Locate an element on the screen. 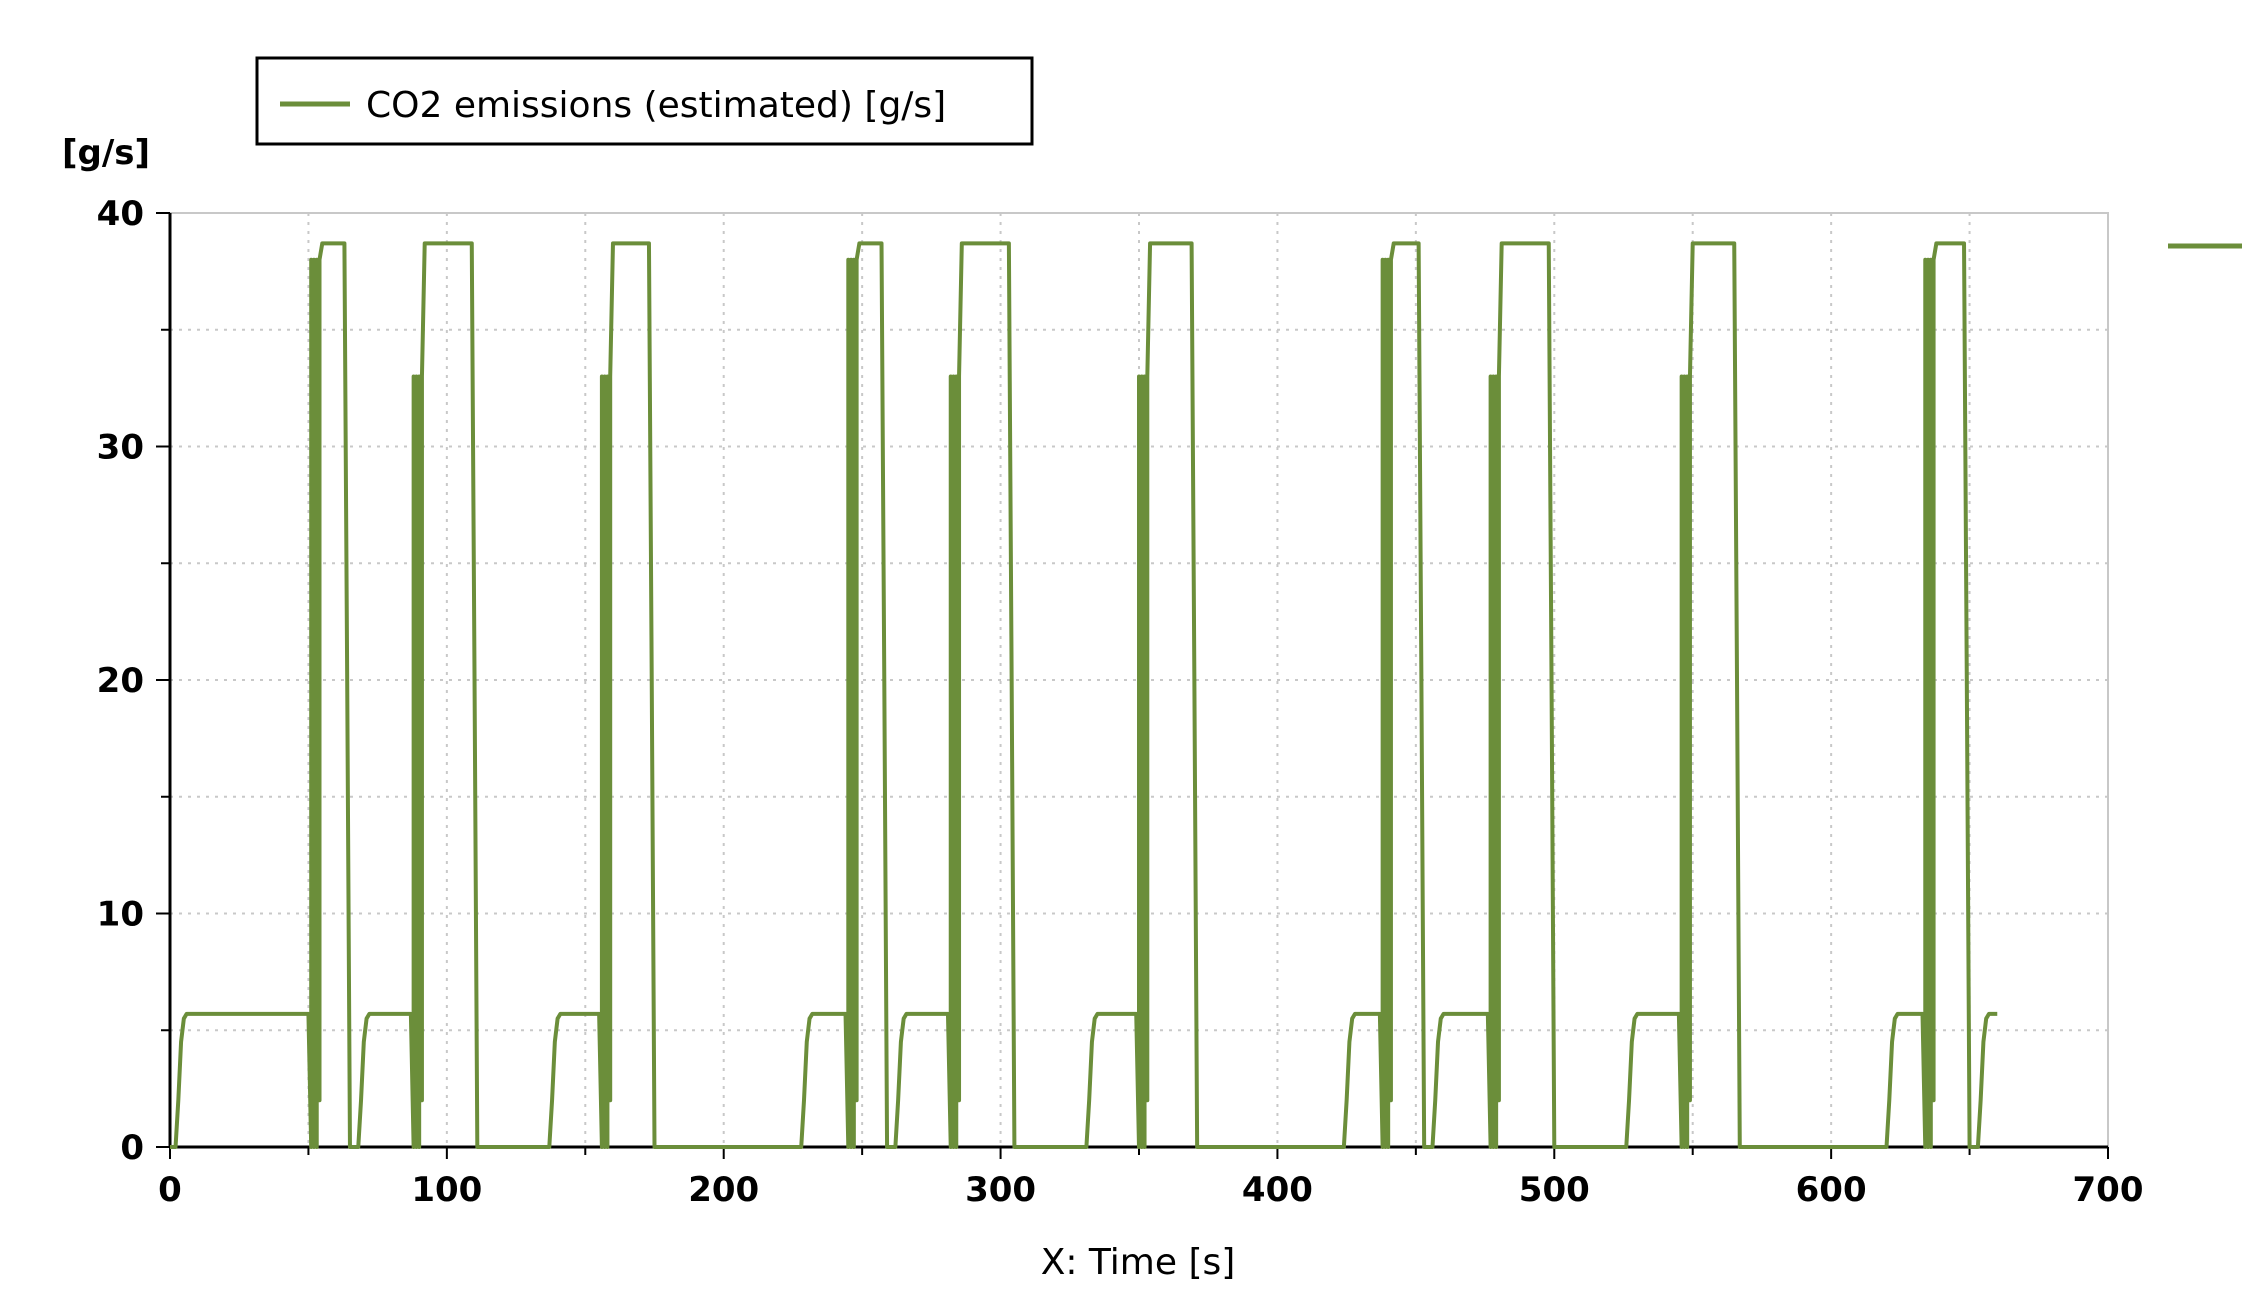 This screenshot has height=1314, width=2266. x-axis-title: X: Time [s] is located at coordinates (1138, 1262).